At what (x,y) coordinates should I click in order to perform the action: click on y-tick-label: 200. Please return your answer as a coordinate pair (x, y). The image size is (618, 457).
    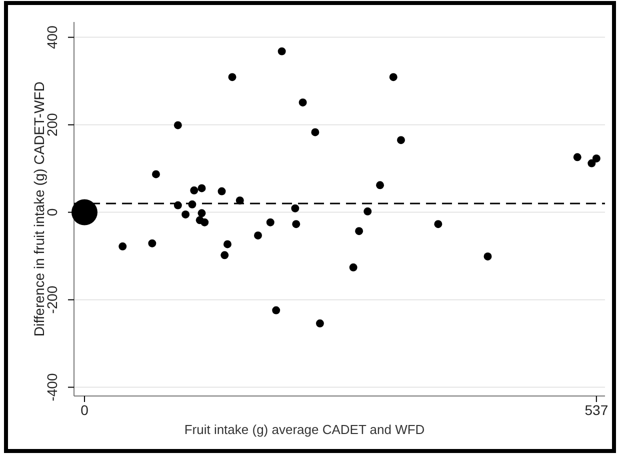
    Looking at the image, I should click on (52, 124).